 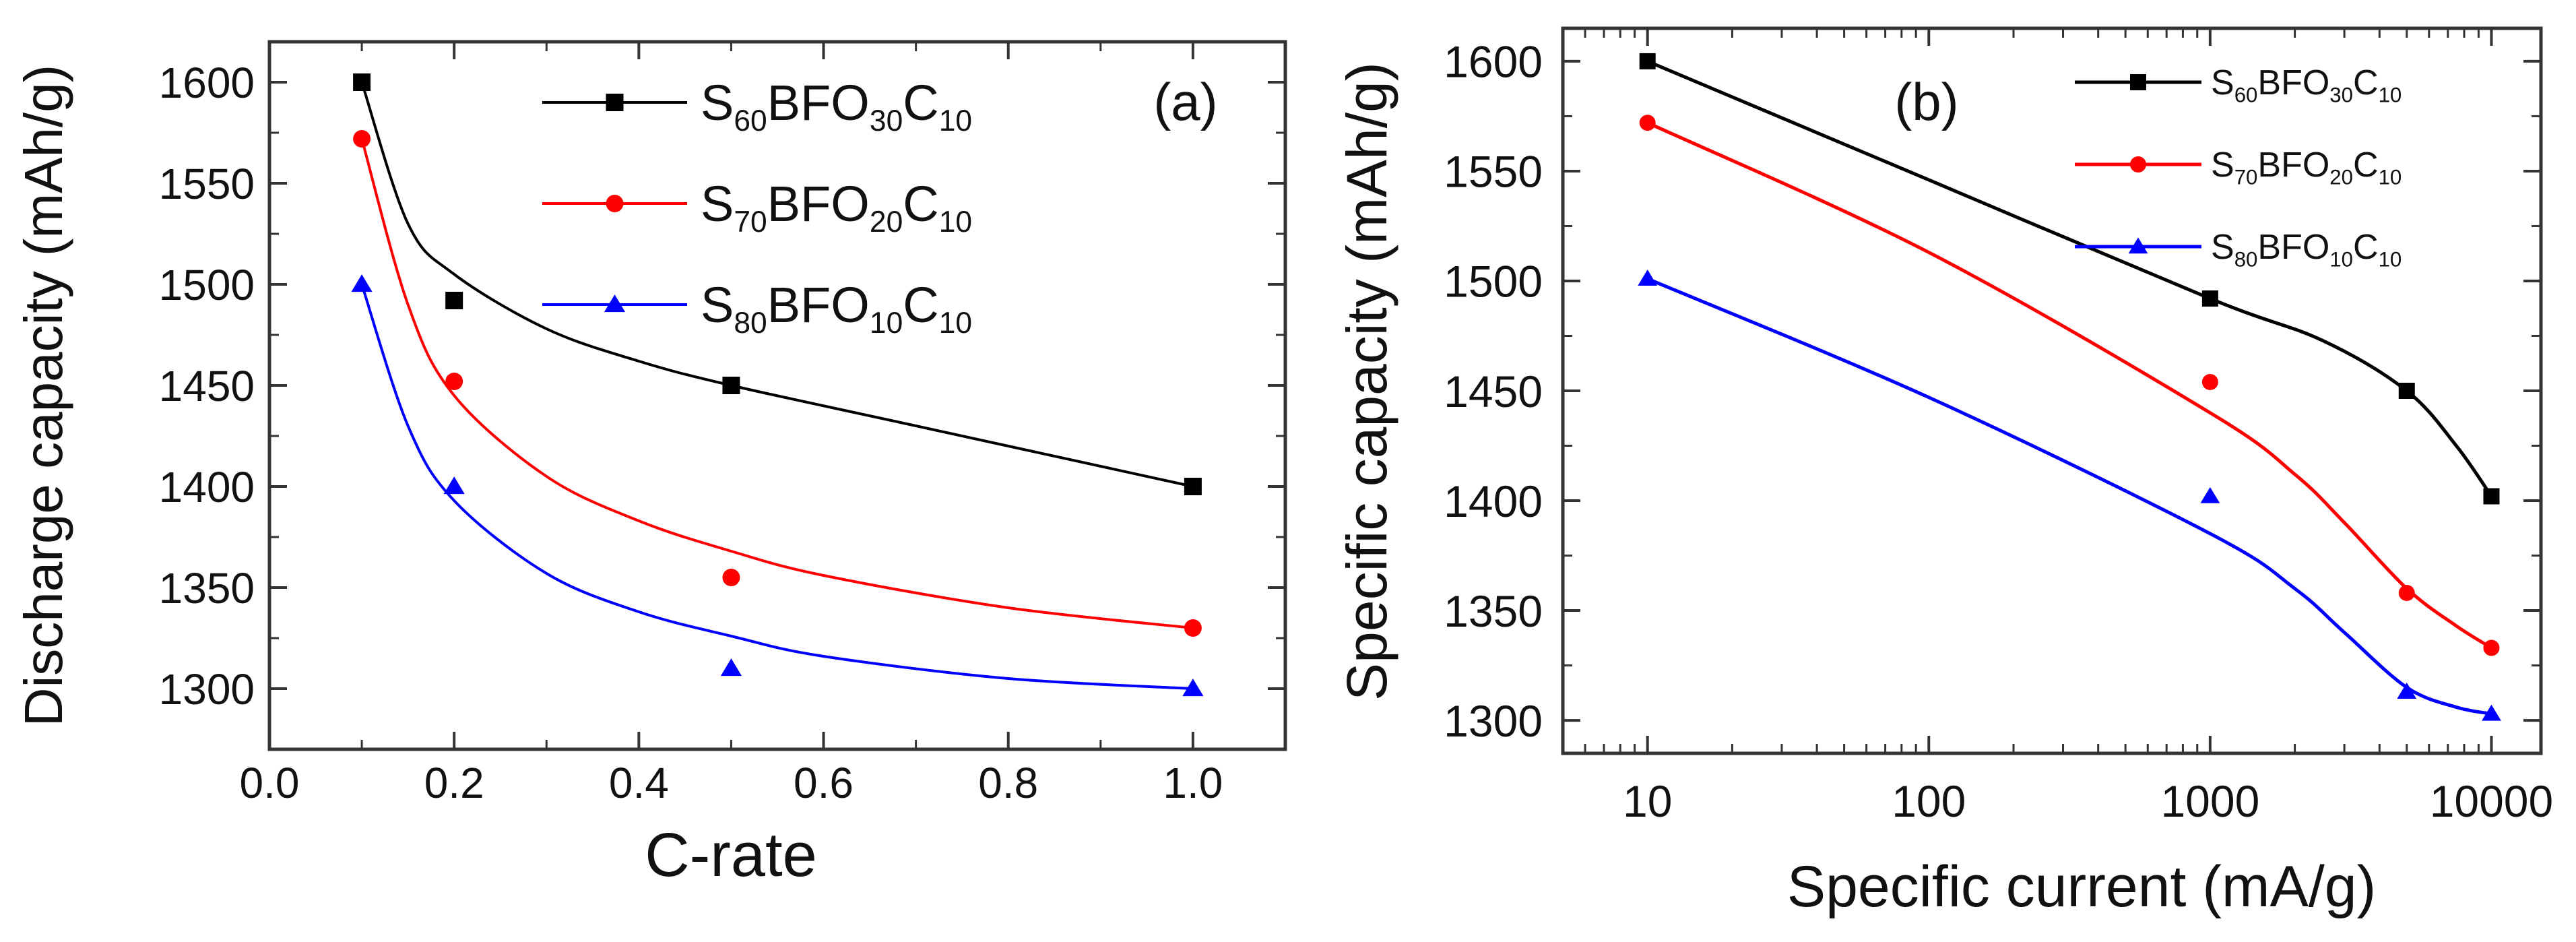 What do you see at coordinates (2209, 801) in the screenshot?
I see `x-tick-label: 1000` at bounding box center [2209, 801].